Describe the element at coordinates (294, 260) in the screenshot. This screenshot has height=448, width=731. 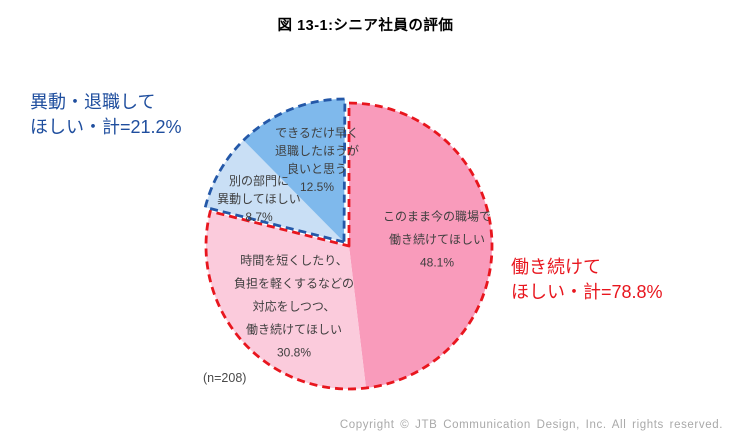
I see `slice-label-line: 時間を短くしたり、` at that location.